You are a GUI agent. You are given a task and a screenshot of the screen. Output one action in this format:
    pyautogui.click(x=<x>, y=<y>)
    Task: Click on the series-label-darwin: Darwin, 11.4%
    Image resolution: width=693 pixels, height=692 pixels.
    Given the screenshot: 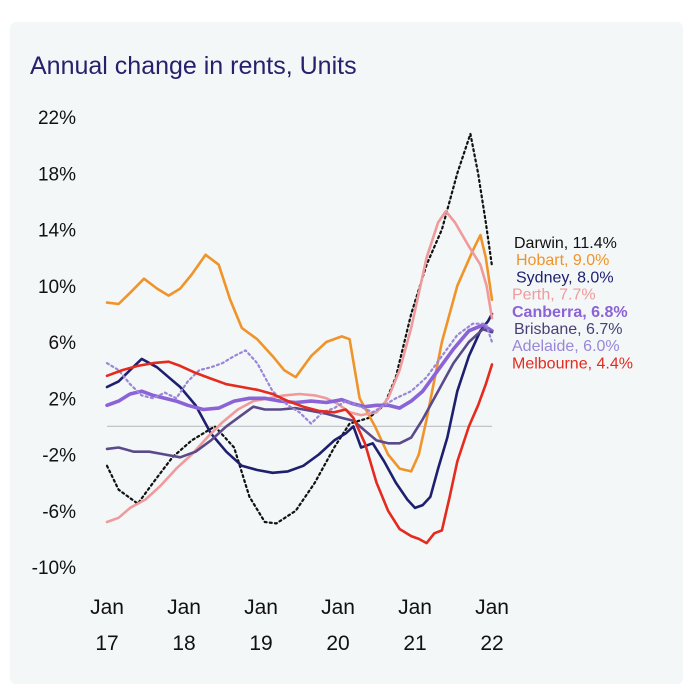 What is the action you would take?
    pyautogui.click(x=565, y=243)
    